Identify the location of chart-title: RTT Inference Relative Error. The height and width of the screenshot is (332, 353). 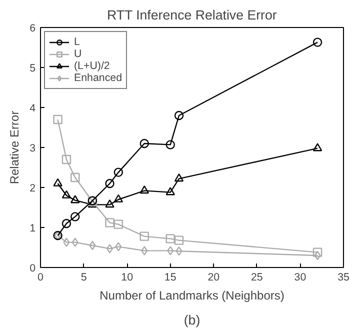
(192, 15).